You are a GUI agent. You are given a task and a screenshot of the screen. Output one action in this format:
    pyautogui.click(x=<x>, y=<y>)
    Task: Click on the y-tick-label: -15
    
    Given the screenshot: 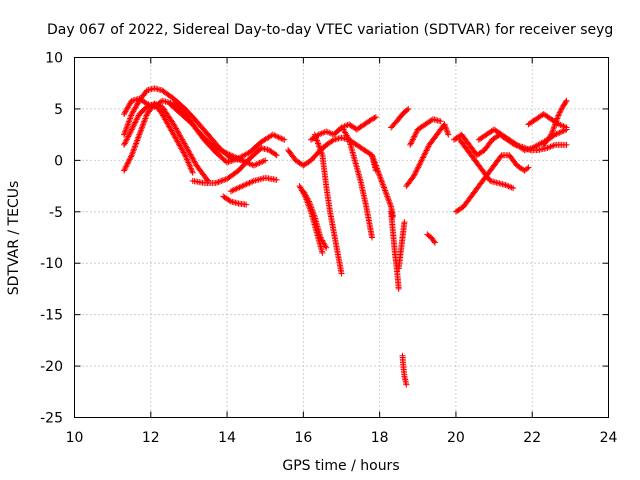 What is the action you would take?
    pyautogui.click(x=51, y=316)
    